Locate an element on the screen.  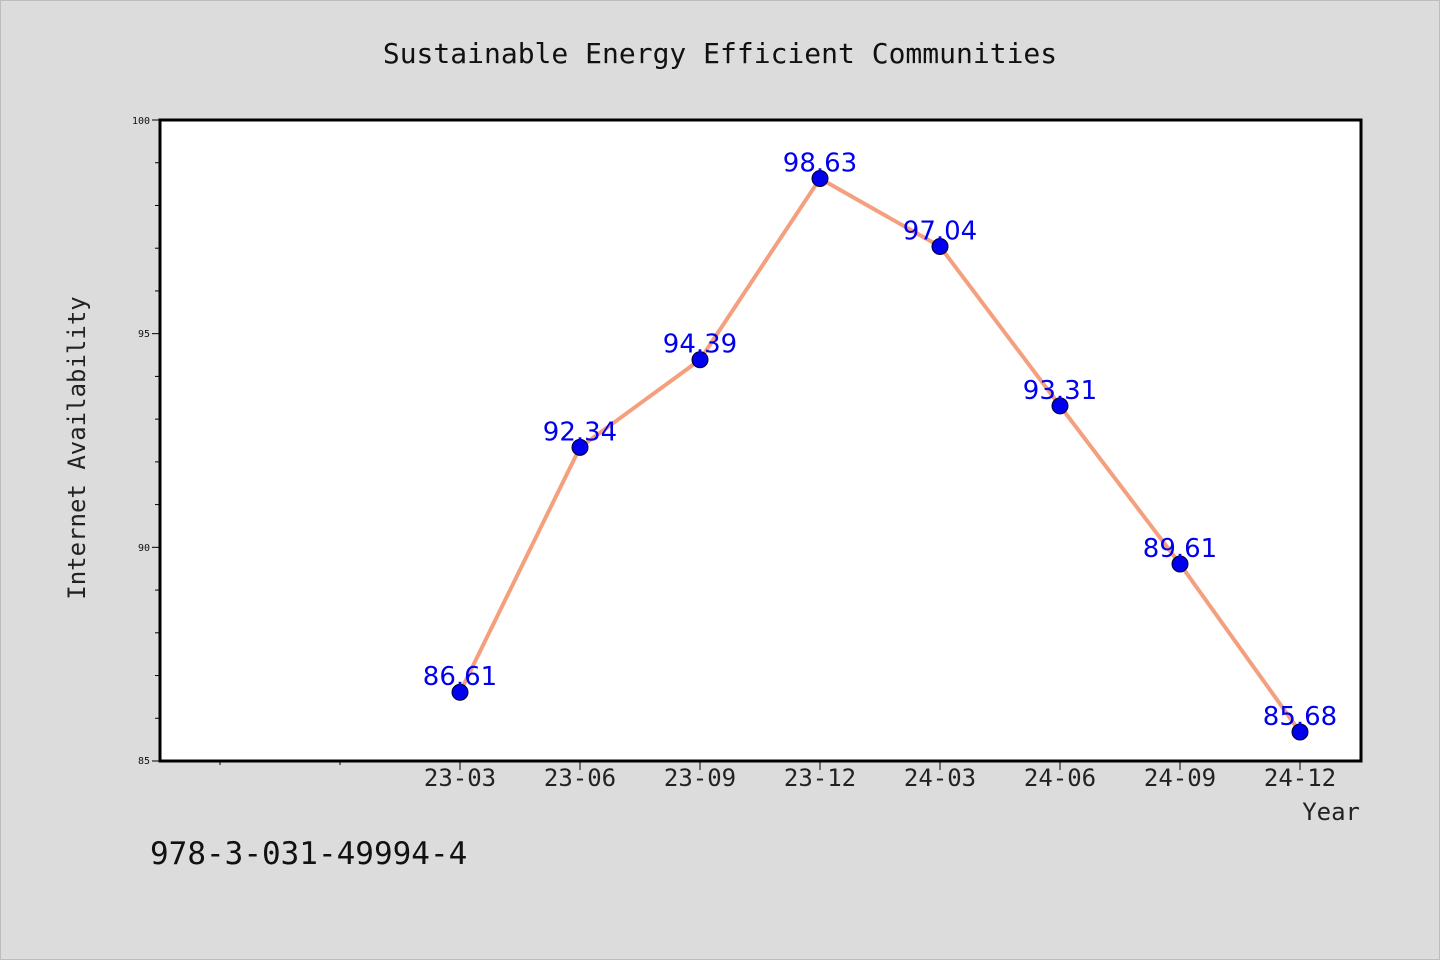
chart-title: Sustainable Energy Efficient Communities is located at coordinates (720, 53).